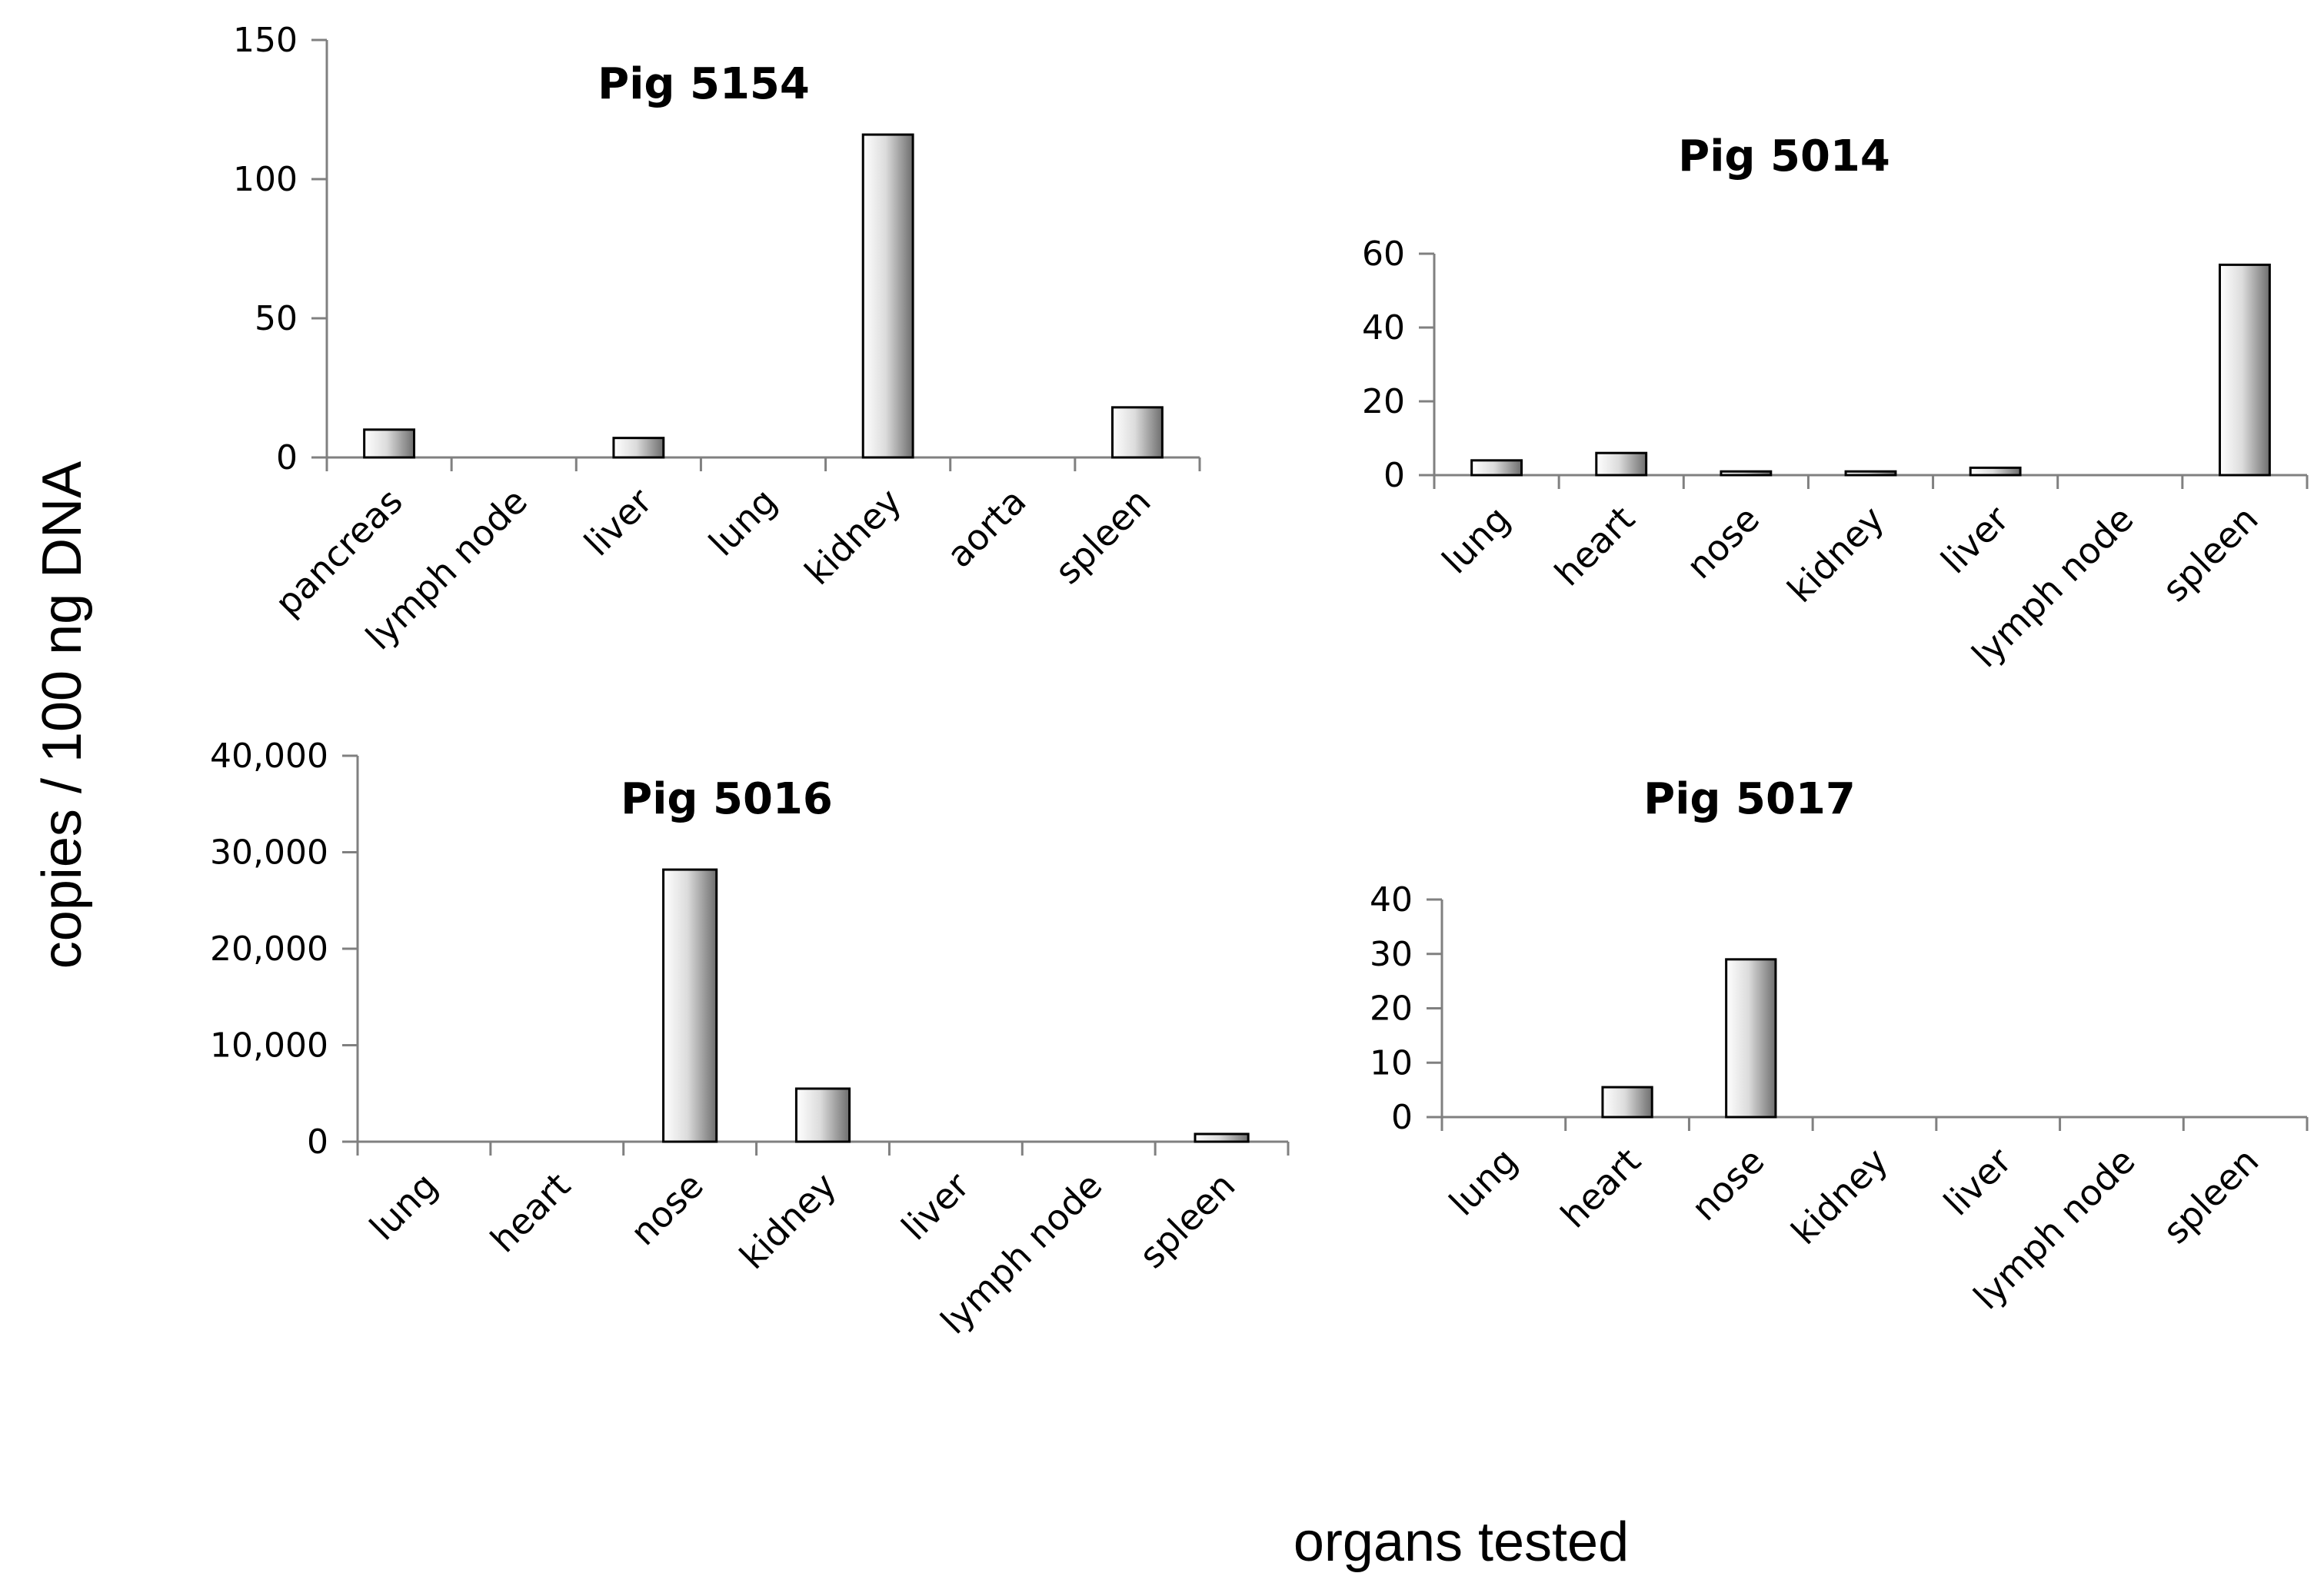 The image size is (2324, 1583). What do you see at coordinates (265, 40) in the screenshot?
I see `y-tick-label: 150` at bounding box center [265, 40].